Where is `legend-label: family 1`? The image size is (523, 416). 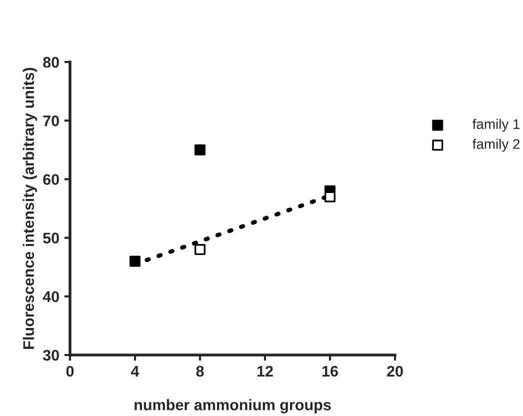
legend-label: family 1 is located at coordinates (496, 125).